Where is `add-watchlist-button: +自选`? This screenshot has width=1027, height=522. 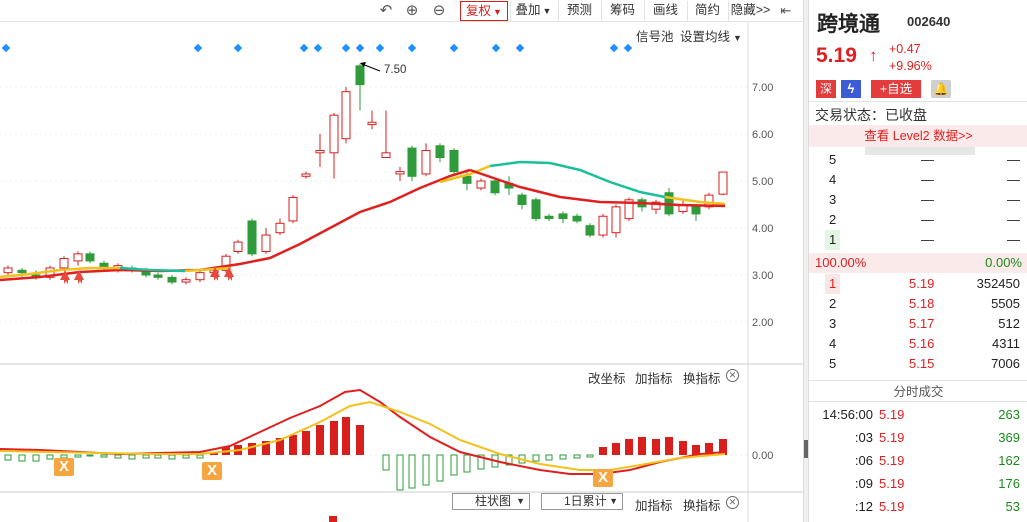
add-watchlist-button: +自选 is located at coordinates (896, 89).